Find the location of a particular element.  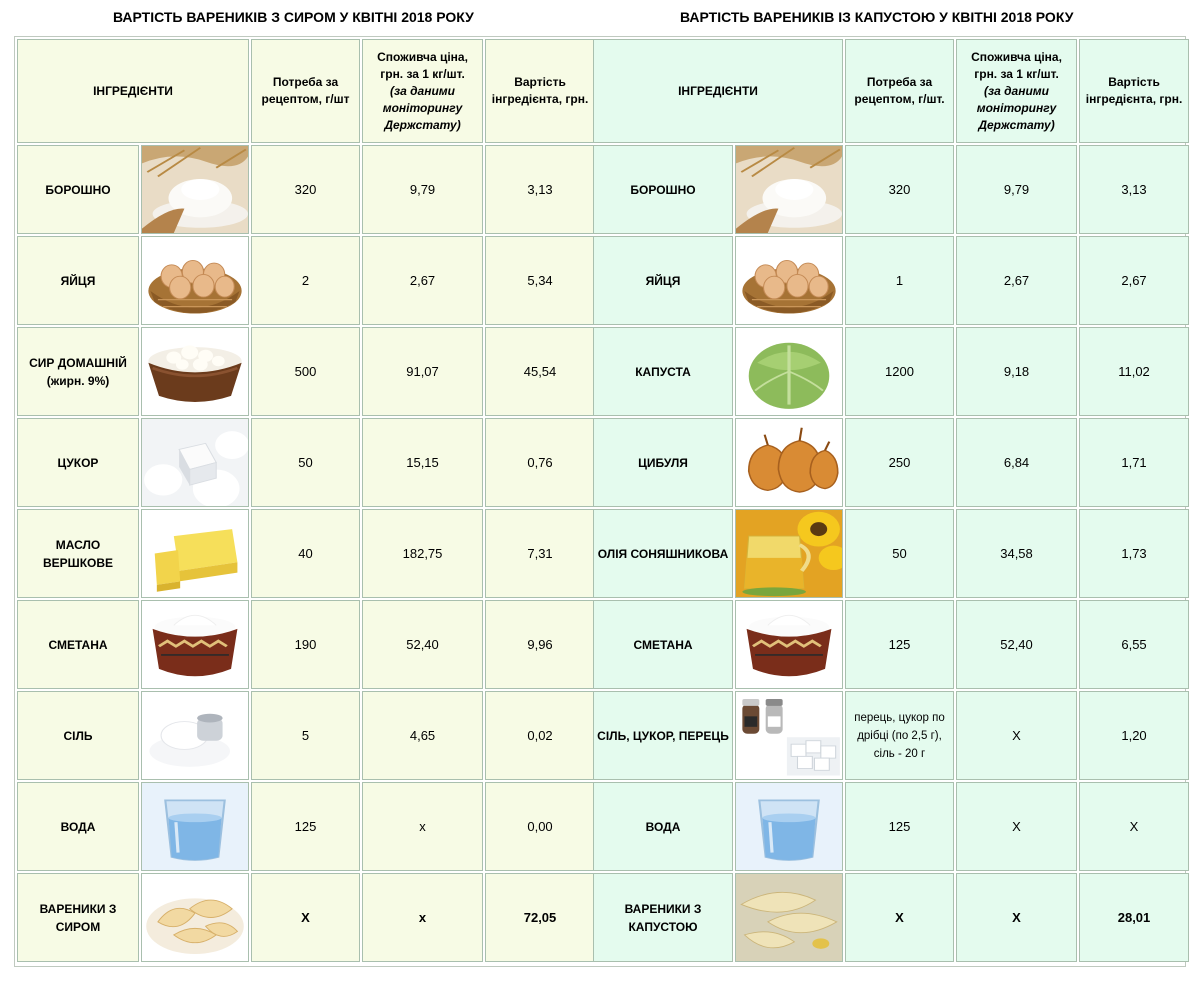

right-need-header: Потреба за рецептом, г/шт. is located at coordinates (900, 91).